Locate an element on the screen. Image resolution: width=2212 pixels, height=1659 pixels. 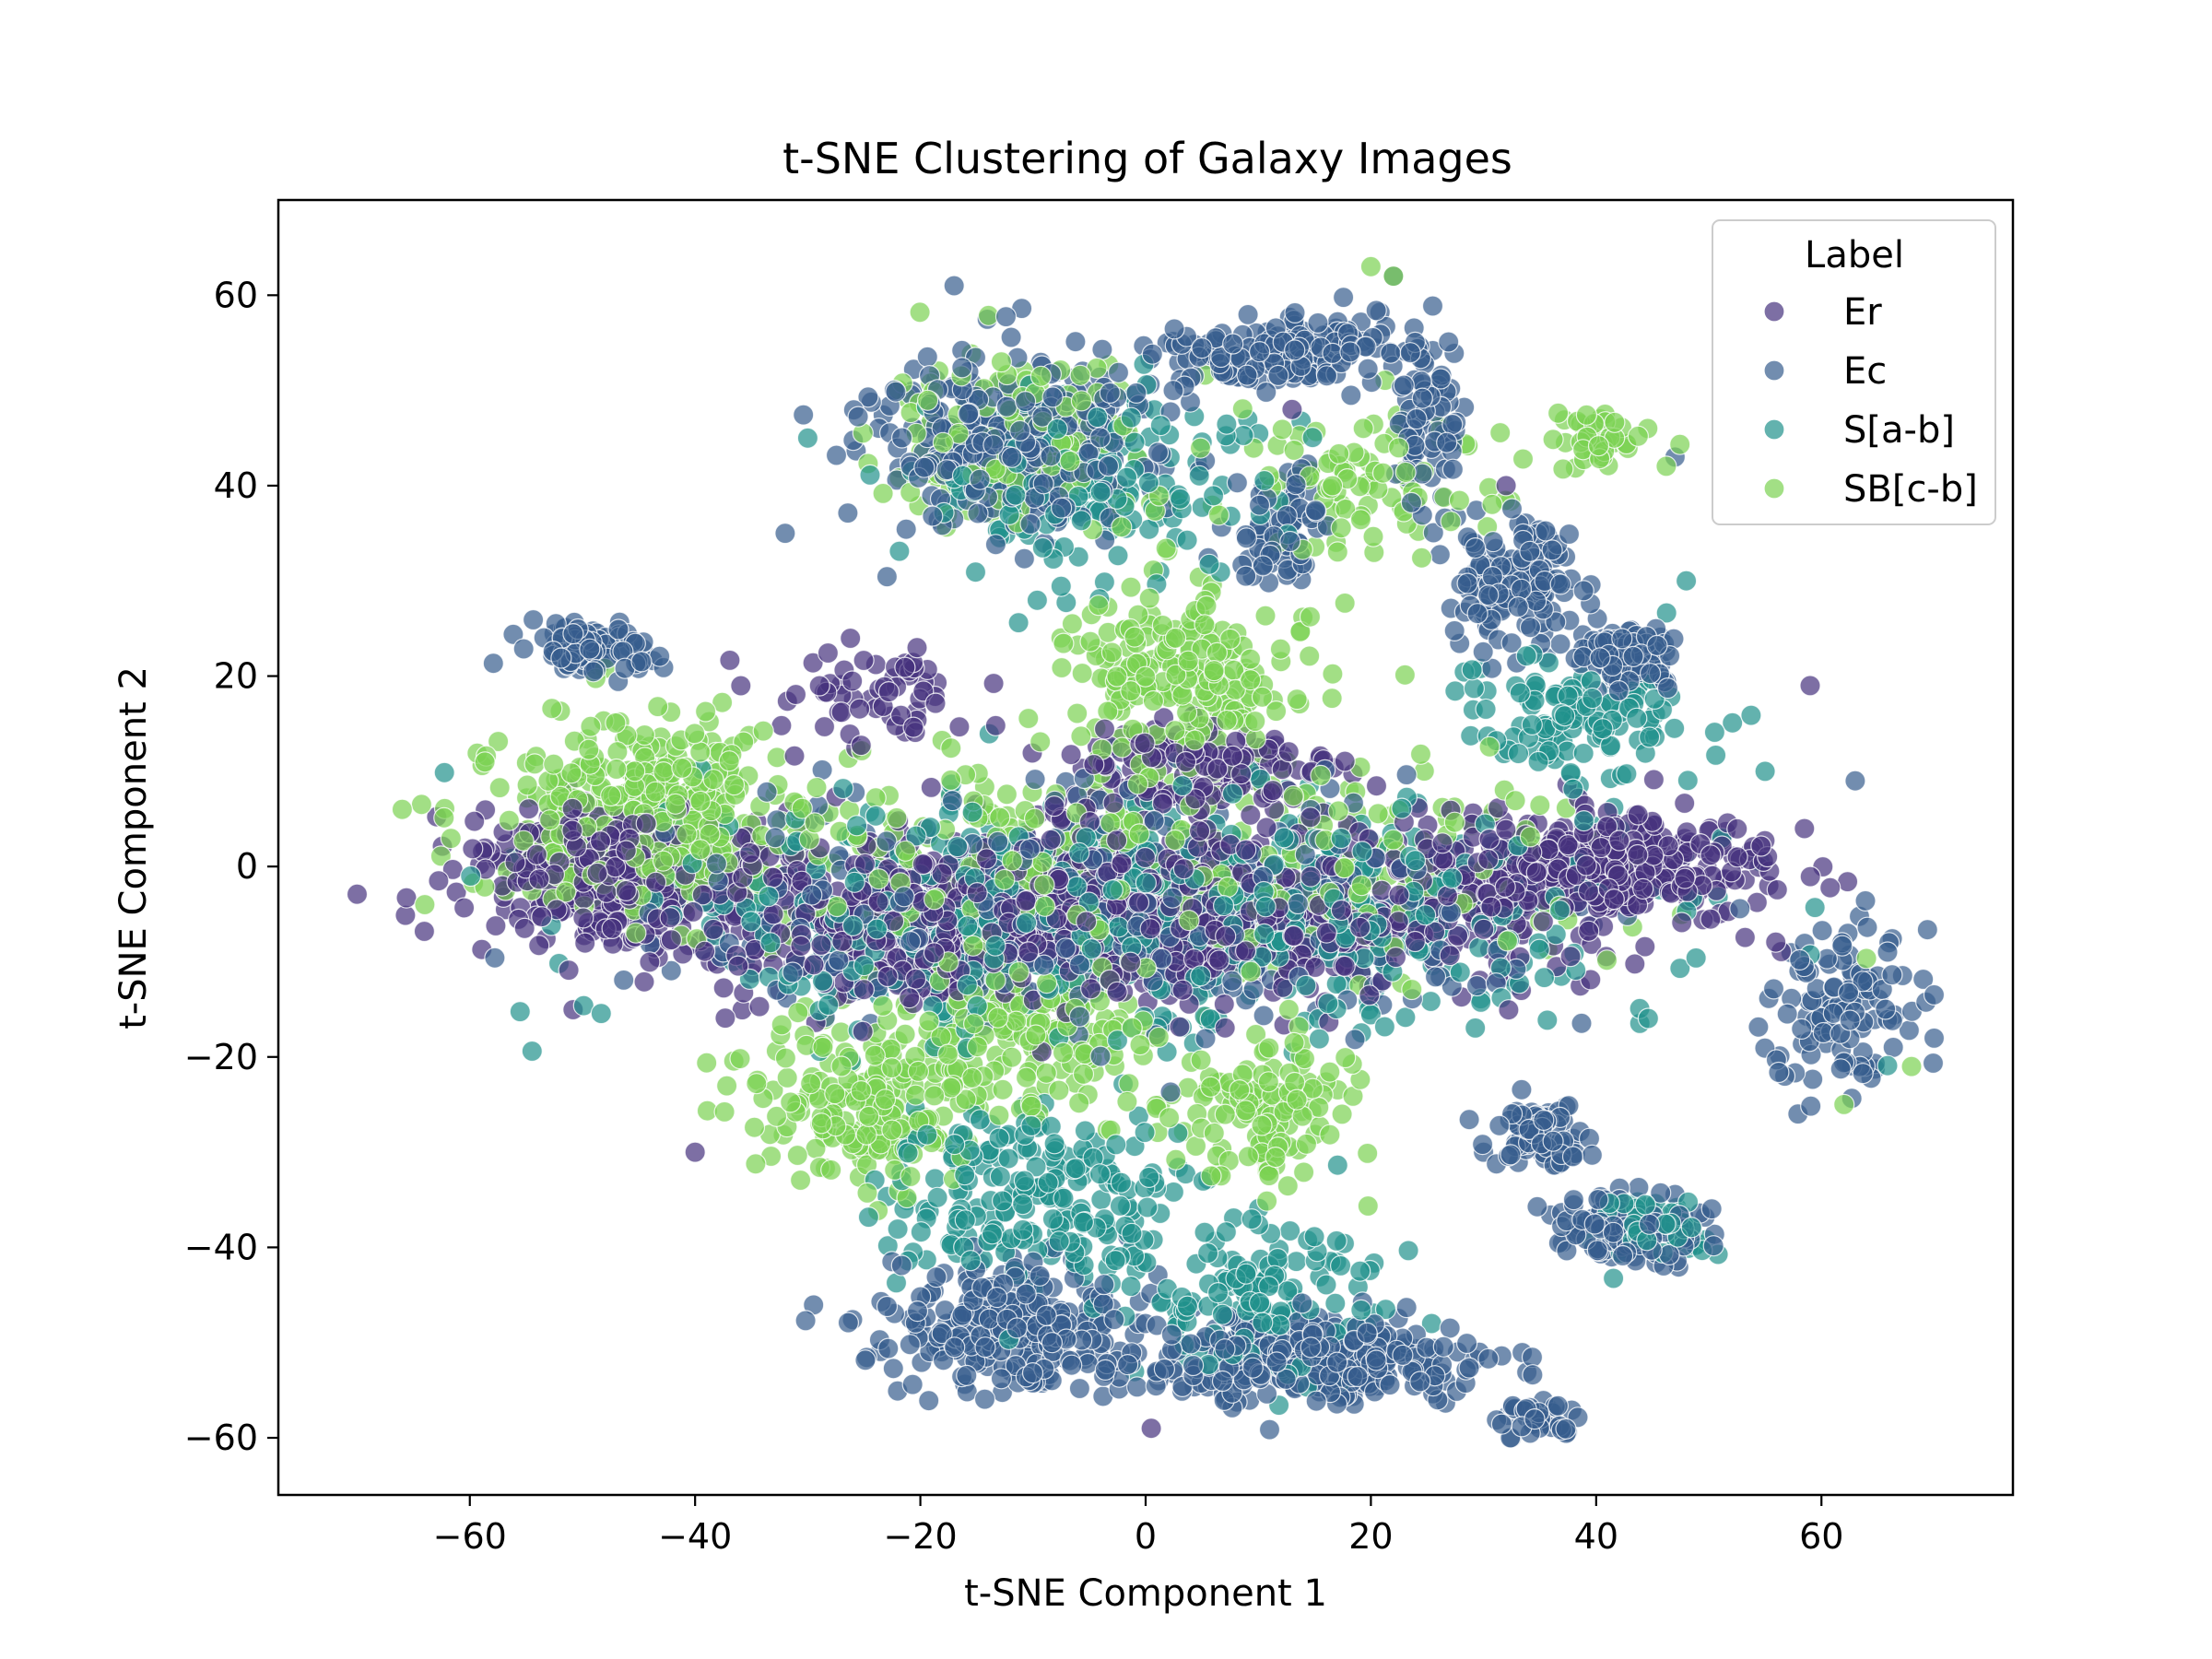
chart-title: t-SNE Clustering of Galaxy Images is located at coordinates (1147, 158).